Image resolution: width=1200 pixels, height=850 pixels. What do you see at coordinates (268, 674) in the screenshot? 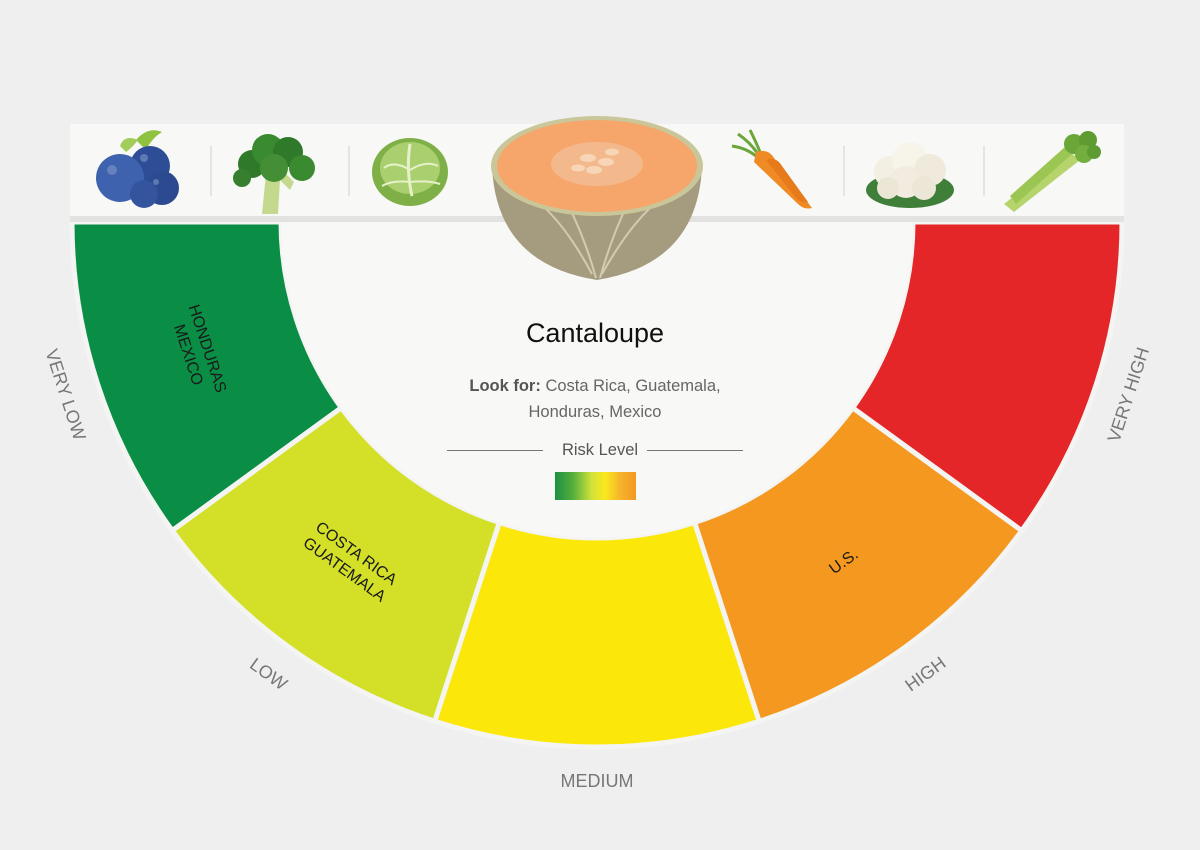
I see `level-label-low: LOW` at bounding box center [268, 674].